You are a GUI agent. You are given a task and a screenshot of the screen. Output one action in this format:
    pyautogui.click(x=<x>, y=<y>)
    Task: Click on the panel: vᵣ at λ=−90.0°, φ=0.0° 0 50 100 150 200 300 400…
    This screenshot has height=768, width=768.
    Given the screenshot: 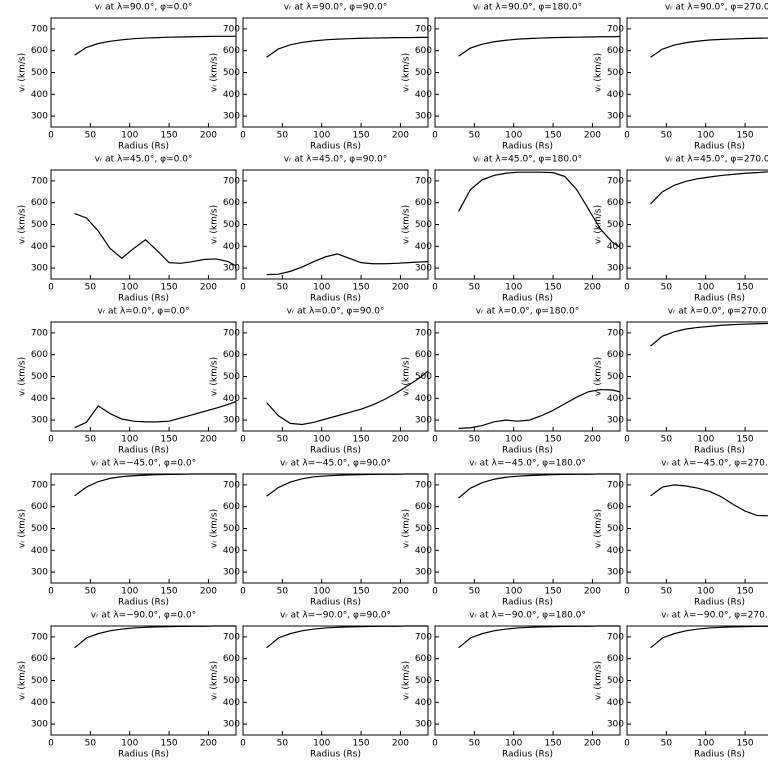 What is the action you would take?
    pyautogui.click(x=127, y=685)
    